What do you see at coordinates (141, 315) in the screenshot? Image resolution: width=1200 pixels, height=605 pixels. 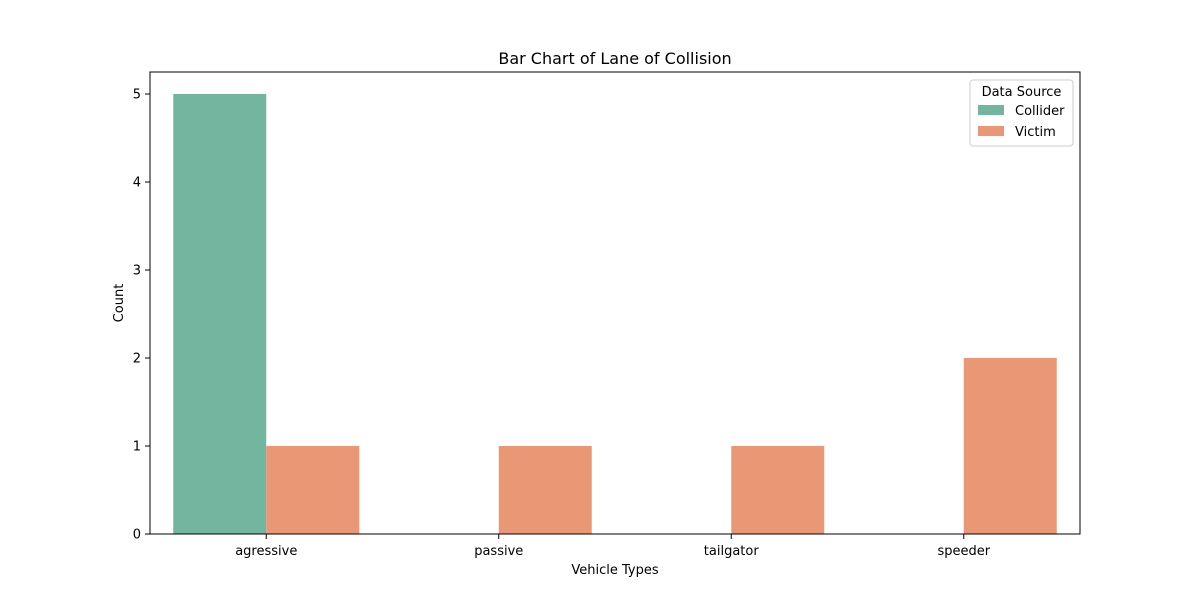 I see `y-axis: 0 1 2 3 4 5` at bounding box center [141, 315].